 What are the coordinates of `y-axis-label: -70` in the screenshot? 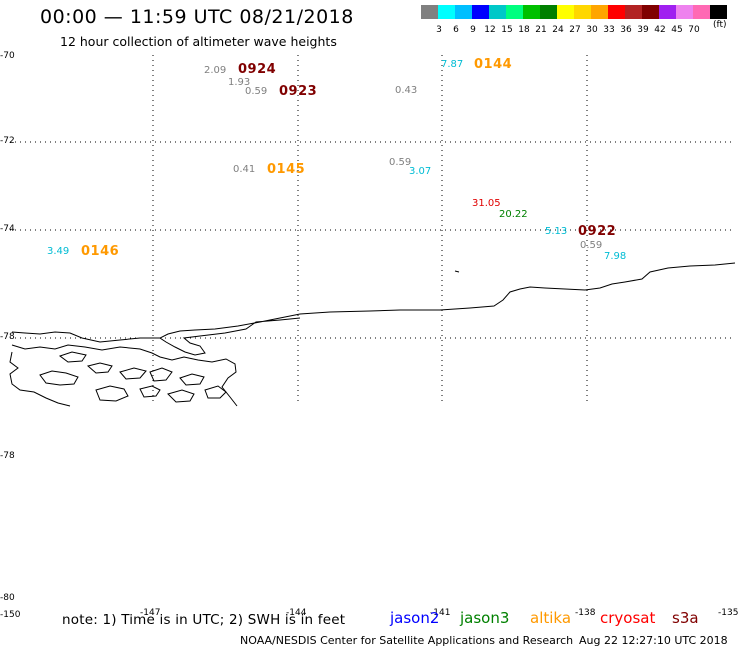 It's located at (7, 56).